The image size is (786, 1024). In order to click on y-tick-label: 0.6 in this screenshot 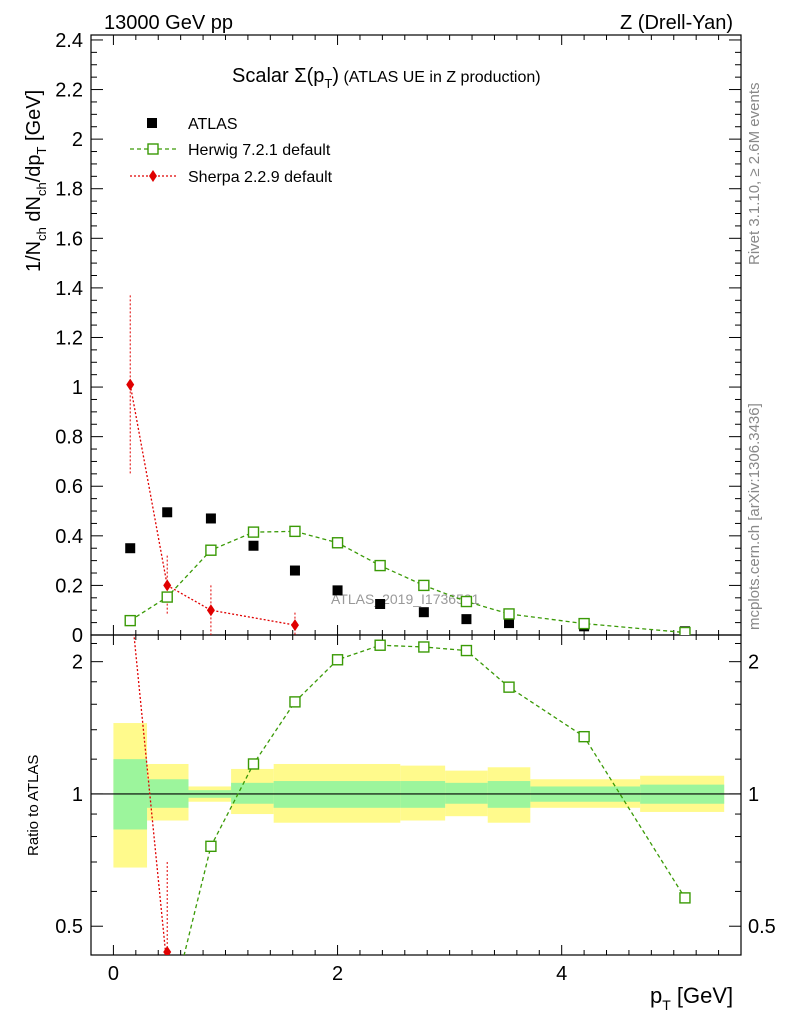, I will do `click(69, 487)`.